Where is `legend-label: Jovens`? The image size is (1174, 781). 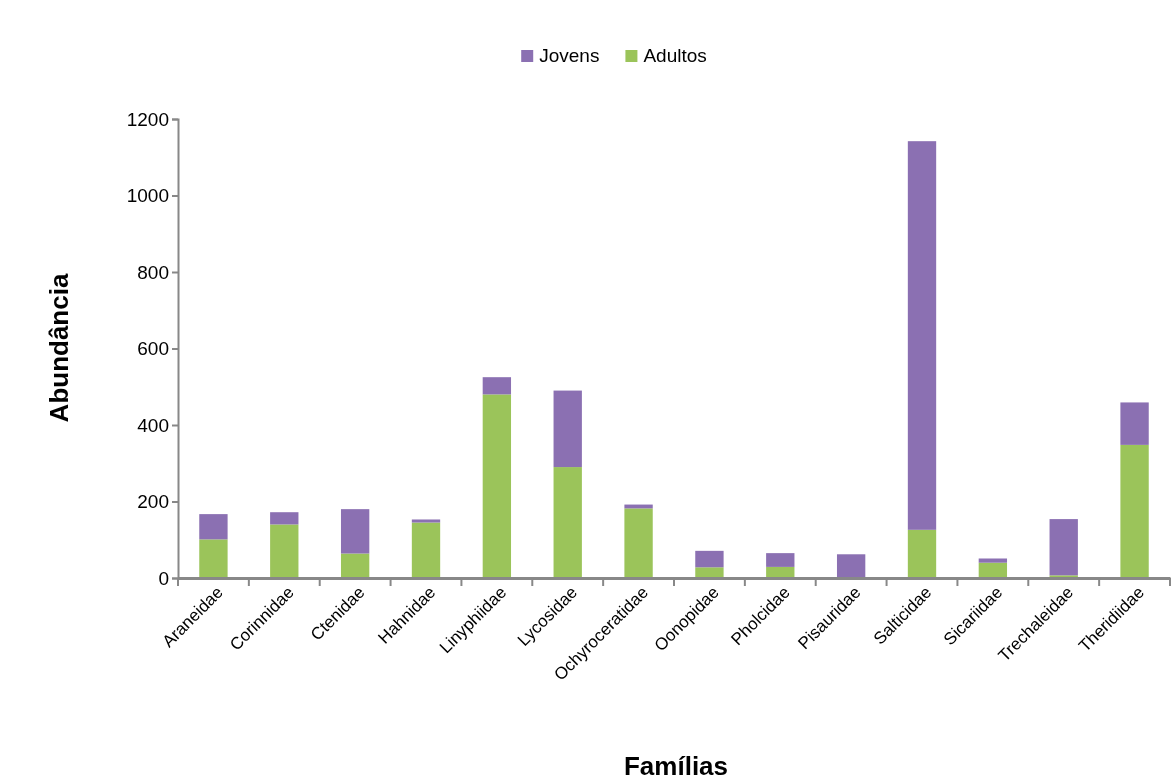
legend-label: Jovens is located at coordinates (569, 55).